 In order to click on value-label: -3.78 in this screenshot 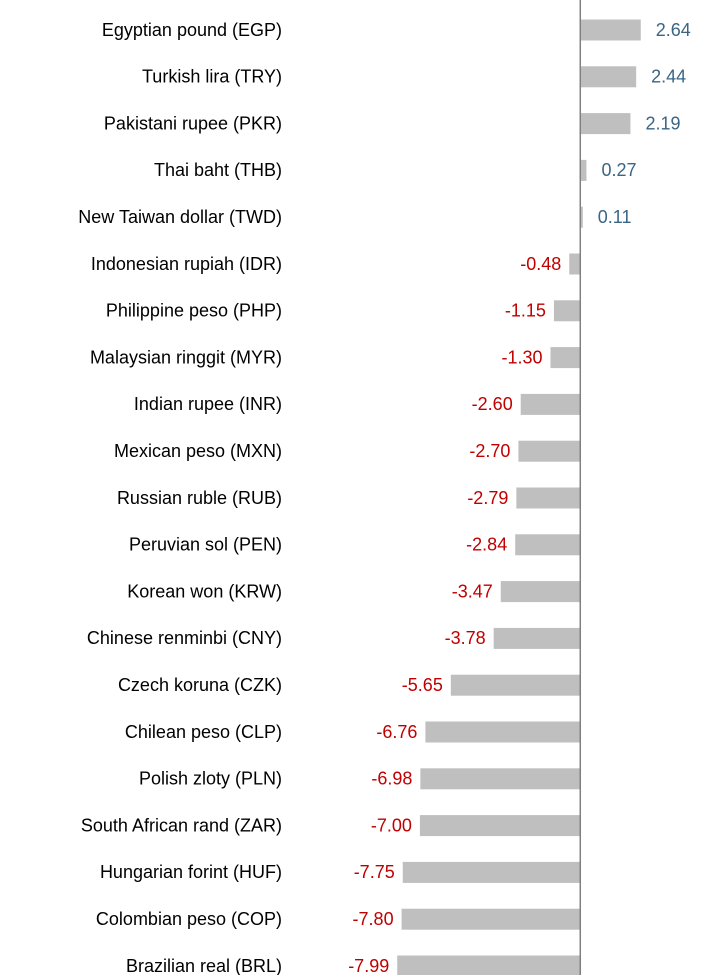, I will do `click(465, 638)`.